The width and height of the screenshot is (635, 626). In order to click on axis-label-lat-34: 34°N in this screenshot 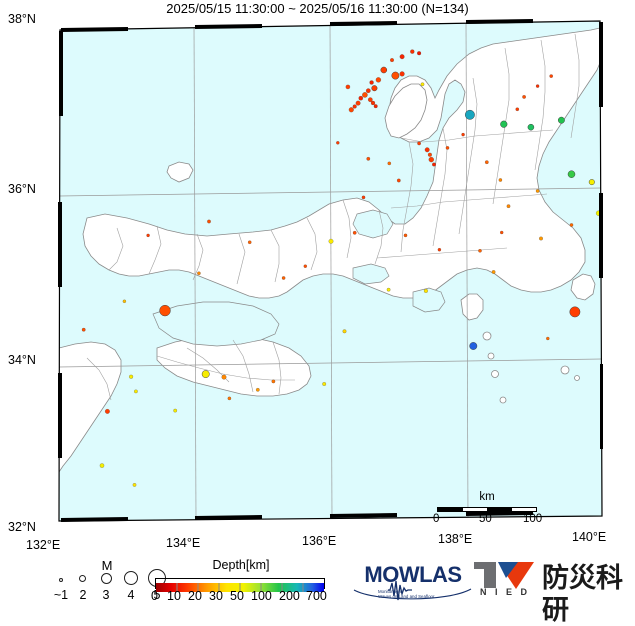, I will do `click(22, 360)`.